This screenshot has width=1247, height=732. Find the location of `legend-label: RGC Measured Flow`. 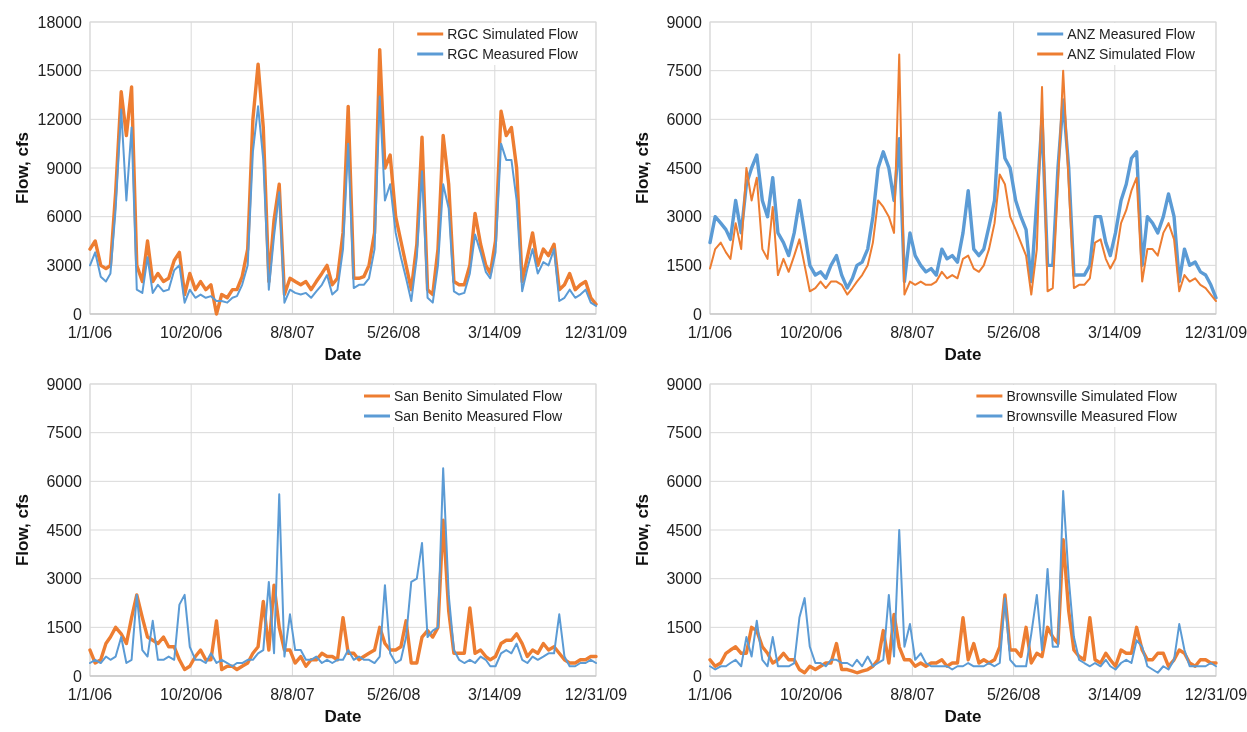

legend-label: RGC Measured Flow is located at coordinates (513, 54).